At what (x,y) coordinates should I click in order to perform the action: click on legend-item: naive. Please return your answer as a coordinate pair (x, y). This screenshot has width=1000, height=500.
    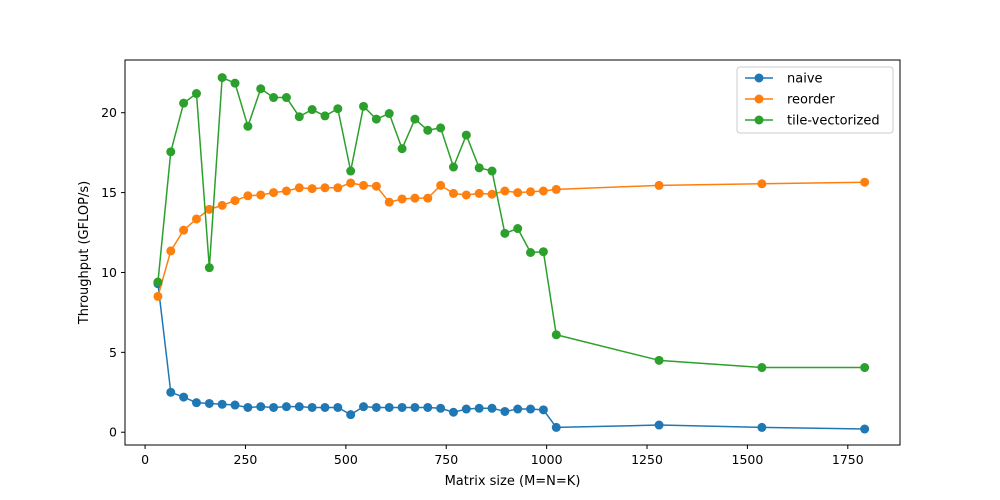
    Looking at the image, I should click on (784, 79).